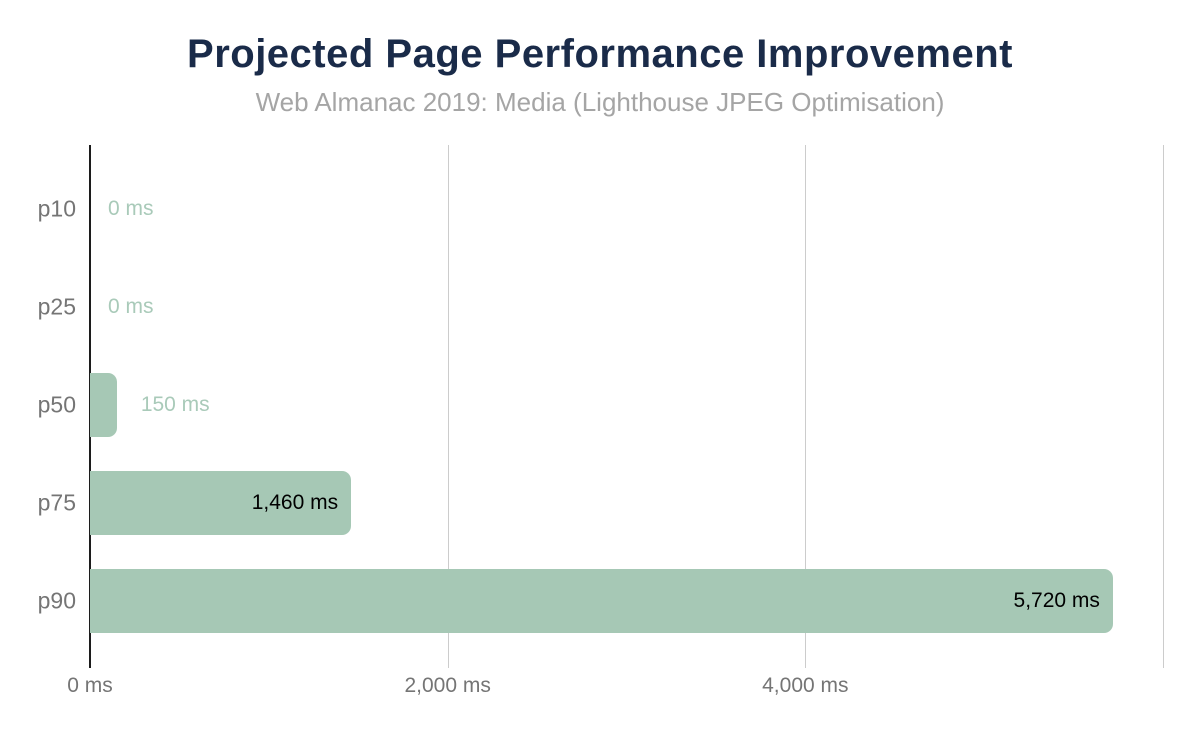  I want to click on x-tick-label-4000: 4,000 ms, so click(805, 685).